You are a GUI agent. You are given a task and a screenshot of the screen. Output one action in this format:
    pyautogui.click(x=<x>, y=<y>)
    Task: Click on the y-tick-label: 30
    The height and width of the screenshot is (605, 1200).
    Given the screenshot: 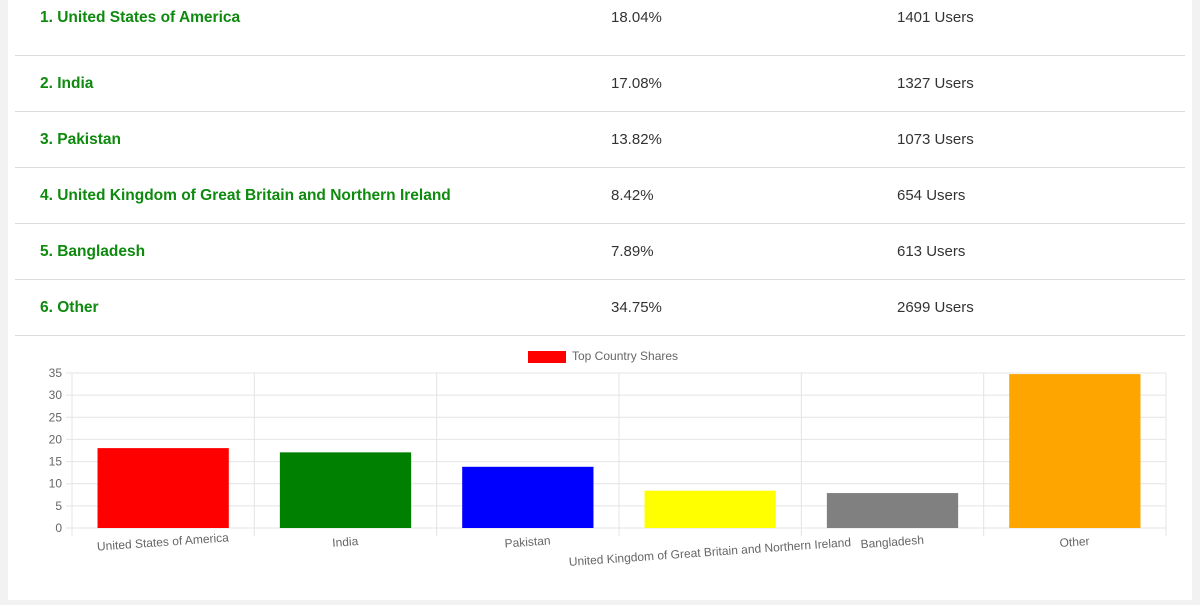 What is the action you would take?
    pyautogui.click(x=56, y=395)
    